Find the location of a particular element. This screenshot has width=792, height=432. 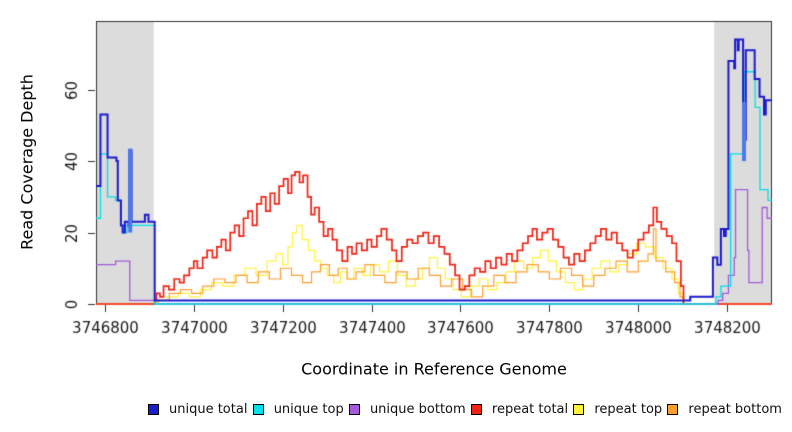

legend-item-repeat-top: repeat top is located at coordinates (617, 409).